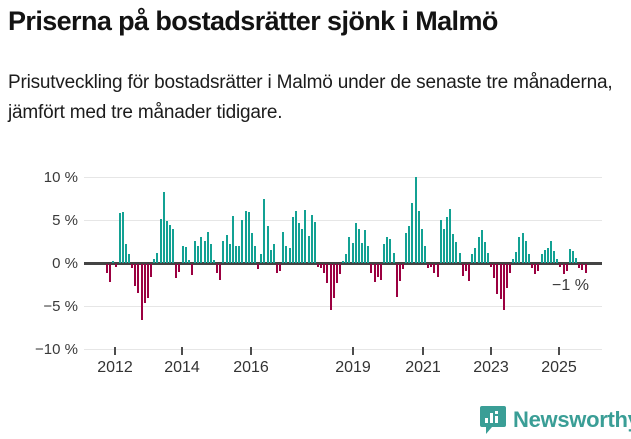 The width and height of the screenshot is (631, 439). What do you see at coordinates (353, 367) in the screenshot?
I see `x-axis-tick-label: 2019` at bounding box center [353, 367].